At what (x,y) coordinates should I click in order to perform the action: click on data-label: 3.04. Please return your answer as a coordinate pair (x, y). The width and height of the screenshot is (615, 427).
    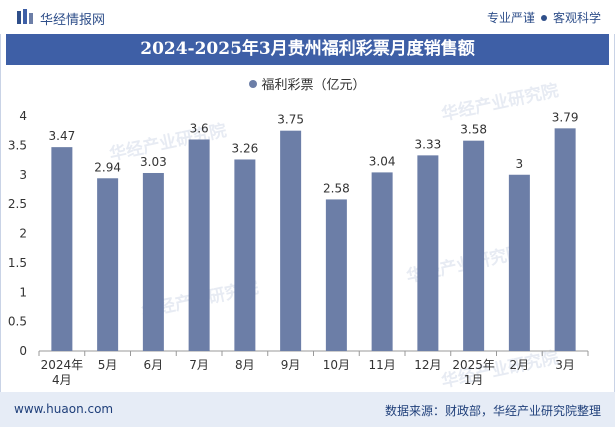
    Looking at the image, I should click on (382, 161).